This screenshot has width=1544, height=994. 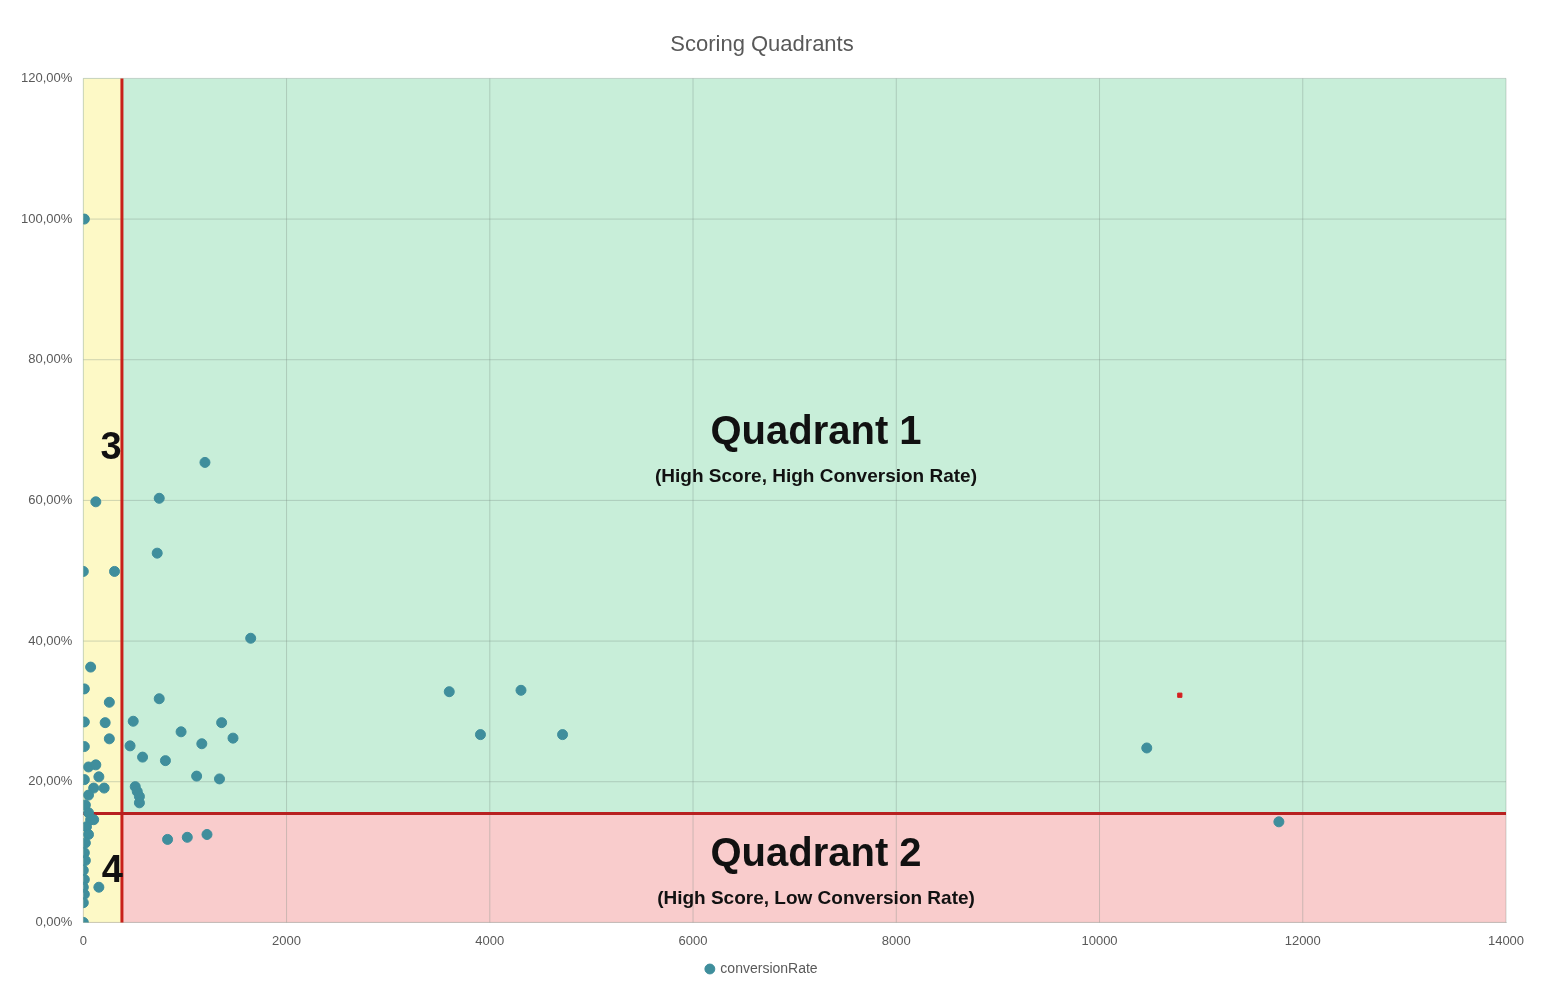 I want to click on y-tick-label: 60,00%, so click(x=50, y=499).